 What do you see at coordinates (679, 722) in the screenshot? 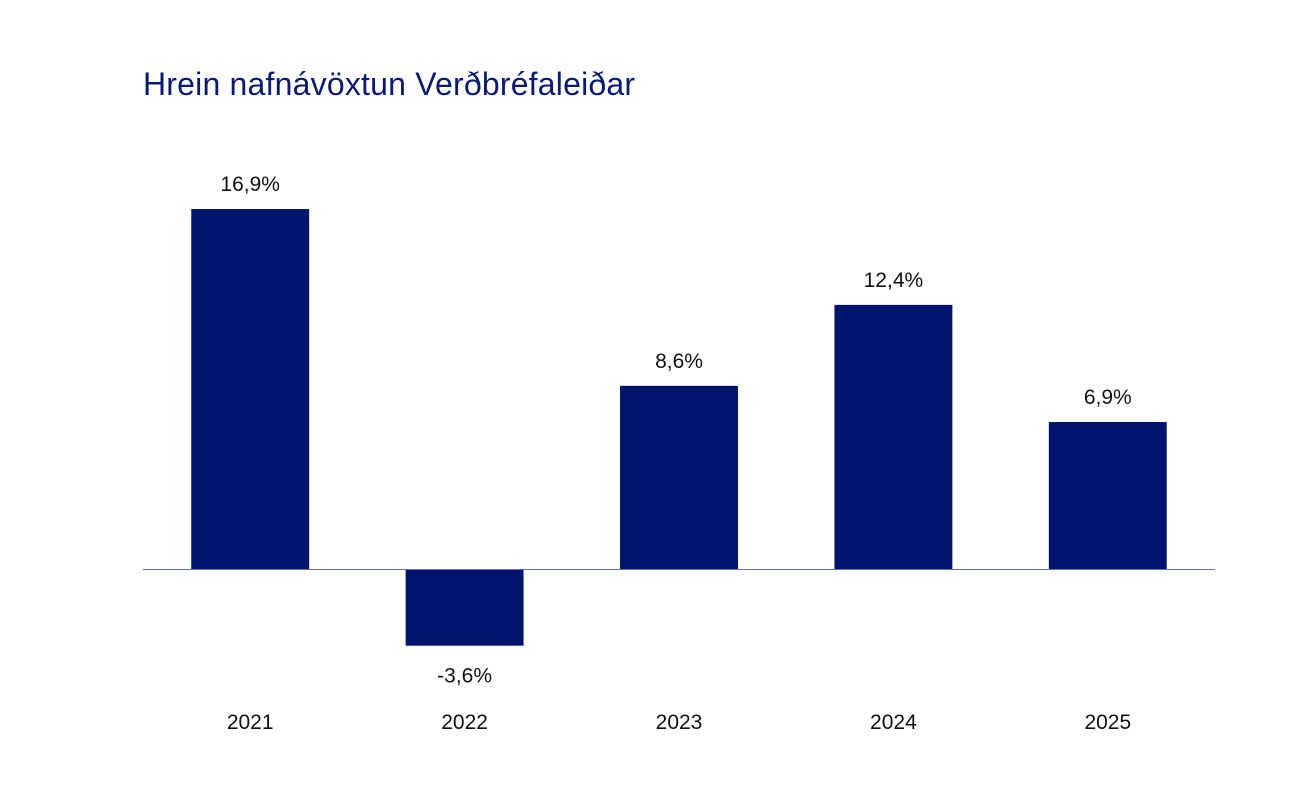
I see `x-tick-label-2023: 2023` at bounding box center [679, 722].